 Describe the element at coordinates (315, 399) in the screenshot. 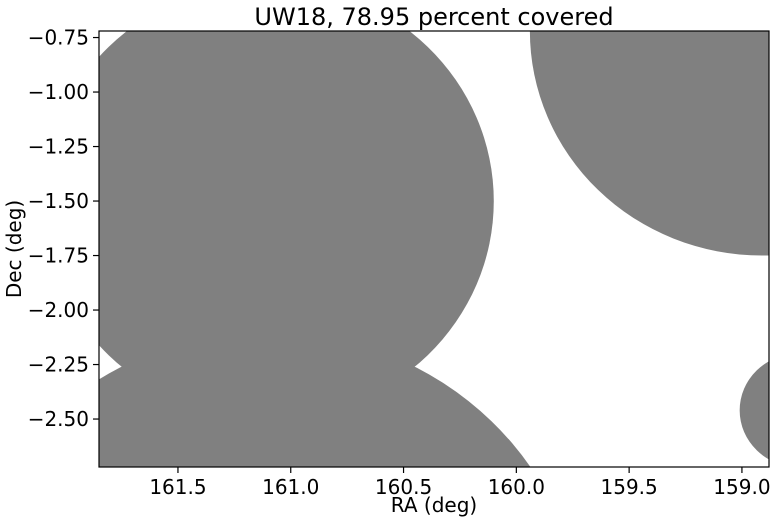

I see `disk-lower-left` at that location.